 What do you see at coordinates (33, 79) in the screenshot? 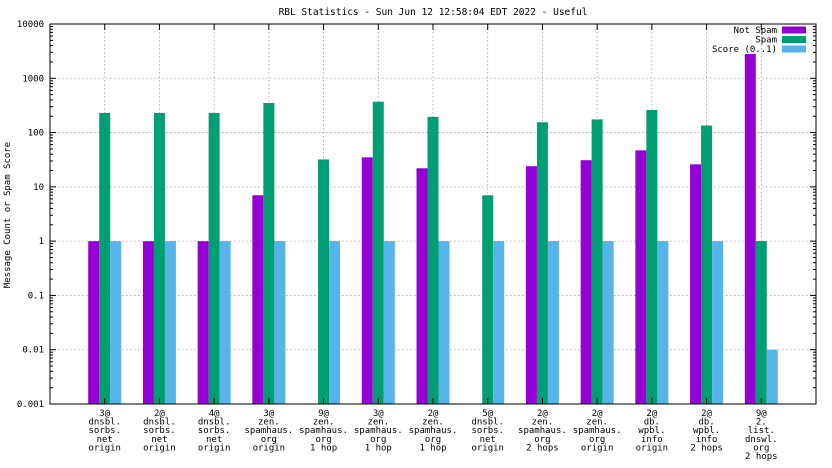
I see `y-tick-label: 1000` at bounding box center [33, 79].